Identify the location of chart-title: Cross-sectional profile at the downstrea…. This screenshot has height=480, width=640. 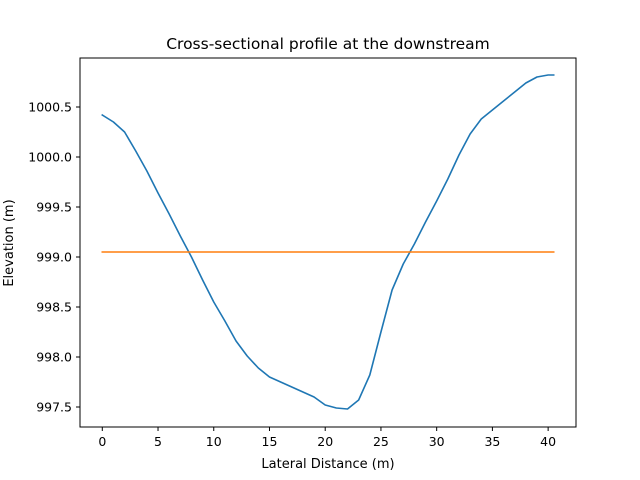
(328, 44).